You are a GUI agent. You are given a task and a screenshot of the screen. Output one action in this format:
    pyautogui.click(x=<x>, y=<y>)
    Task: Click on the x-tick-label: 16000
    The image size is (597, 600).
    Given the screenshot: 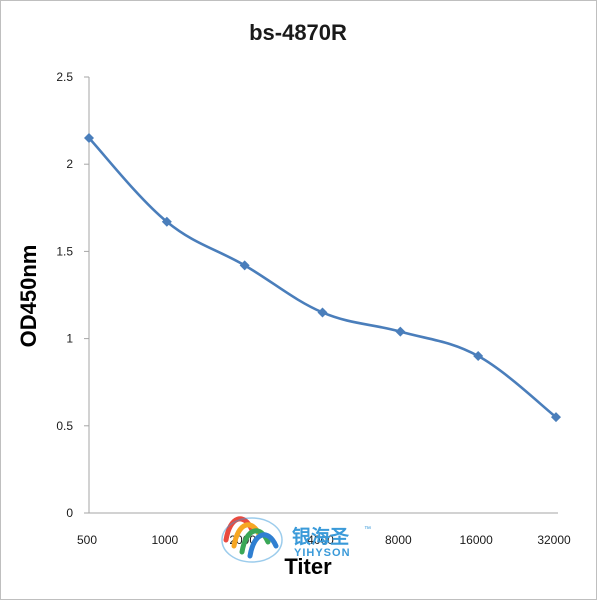 What is the action you would take?
    pyautogui.click(x=476, y=540)
    